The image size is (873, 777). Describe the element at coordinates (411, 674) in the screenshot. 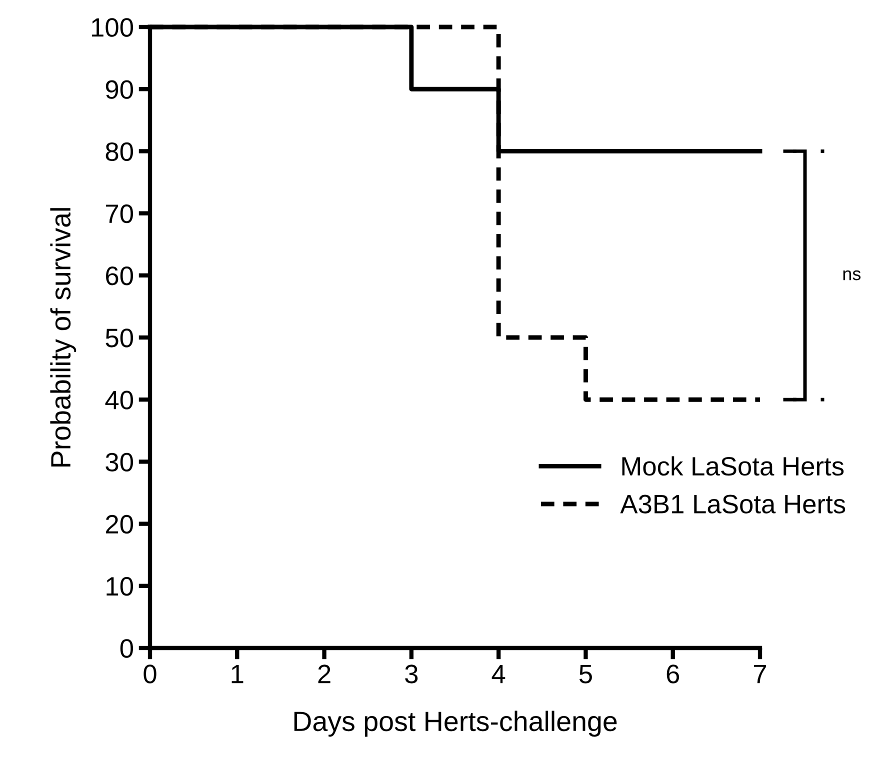

I see `x-tick-label: 3` at that location.